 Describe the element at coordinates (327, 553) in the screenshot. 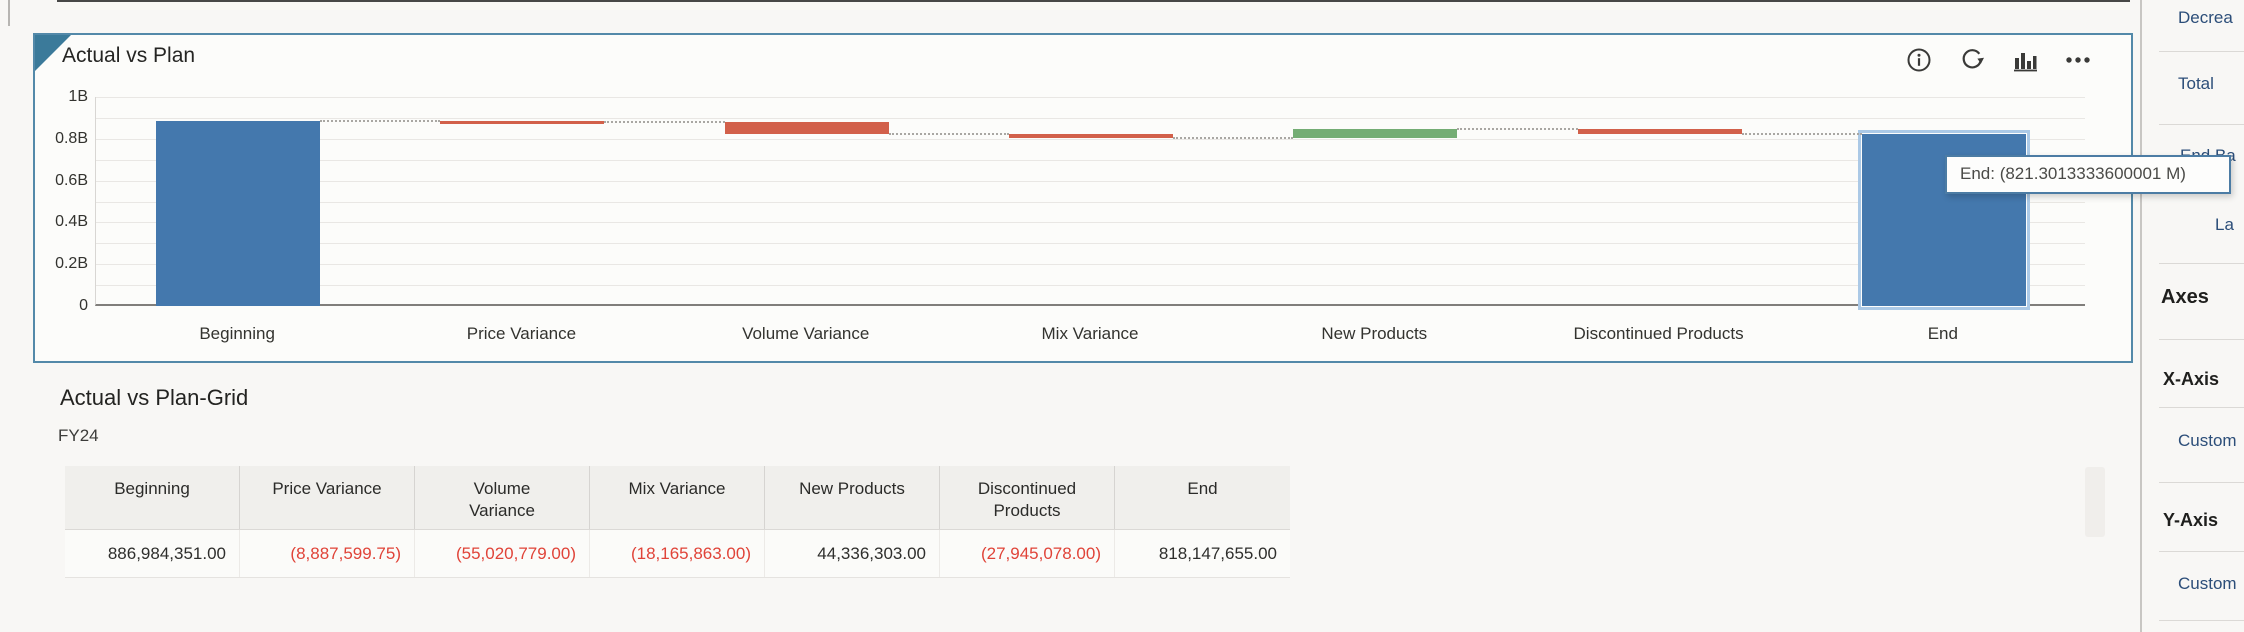

I see `table-cell: (8,887,599.75)` at that location.